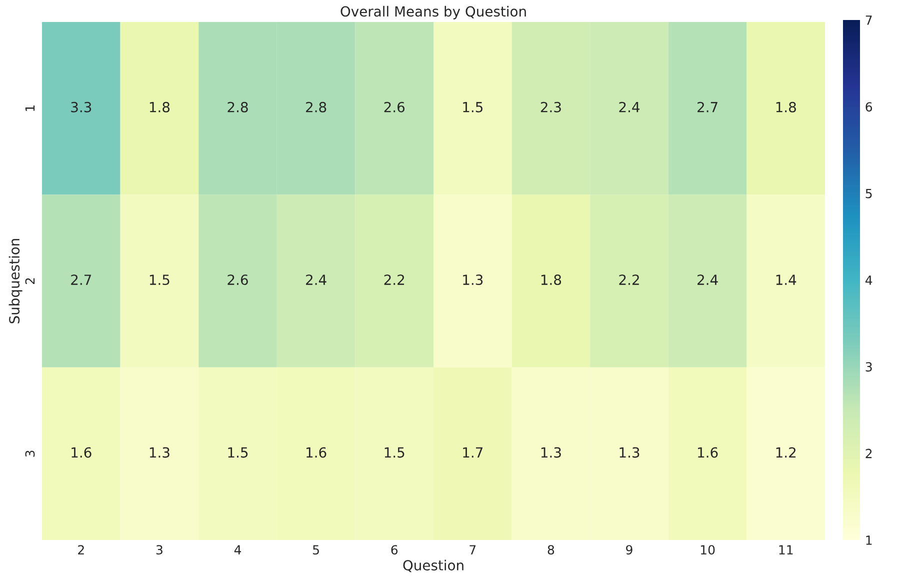  I want to click on x-tick-label: 9, so click(629, 550).